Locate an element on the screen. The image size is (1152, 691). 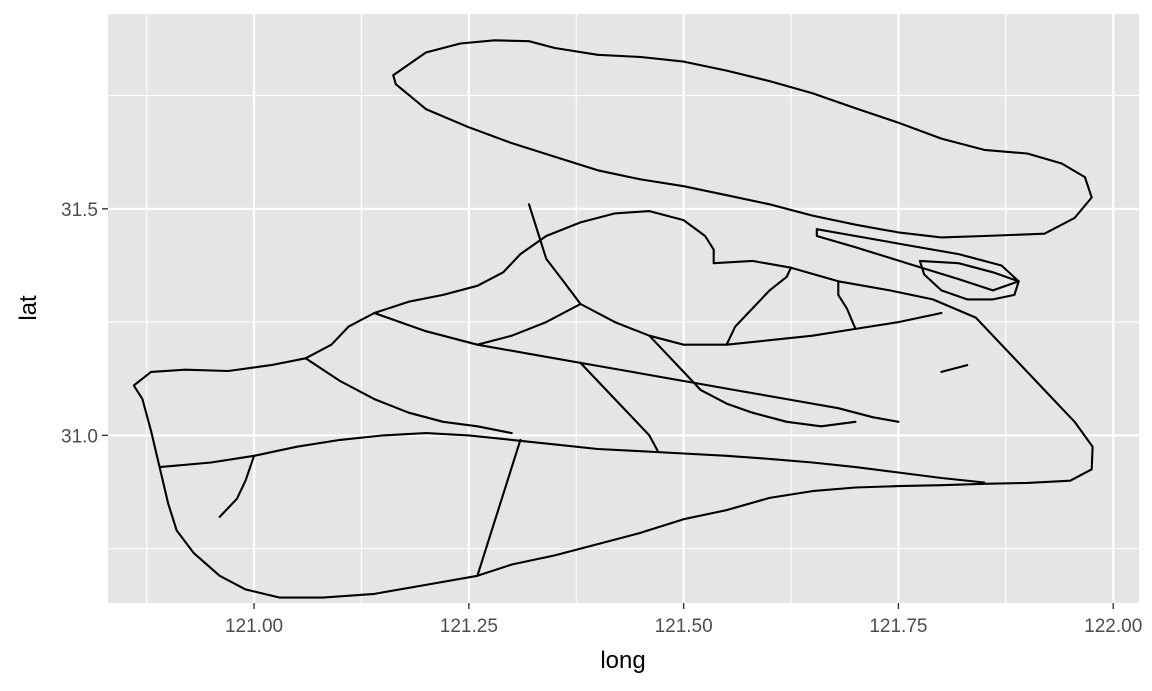
x-axis: 121.00 121.25 121.50 121.75 122.00 is located at coordinates (683, 620).